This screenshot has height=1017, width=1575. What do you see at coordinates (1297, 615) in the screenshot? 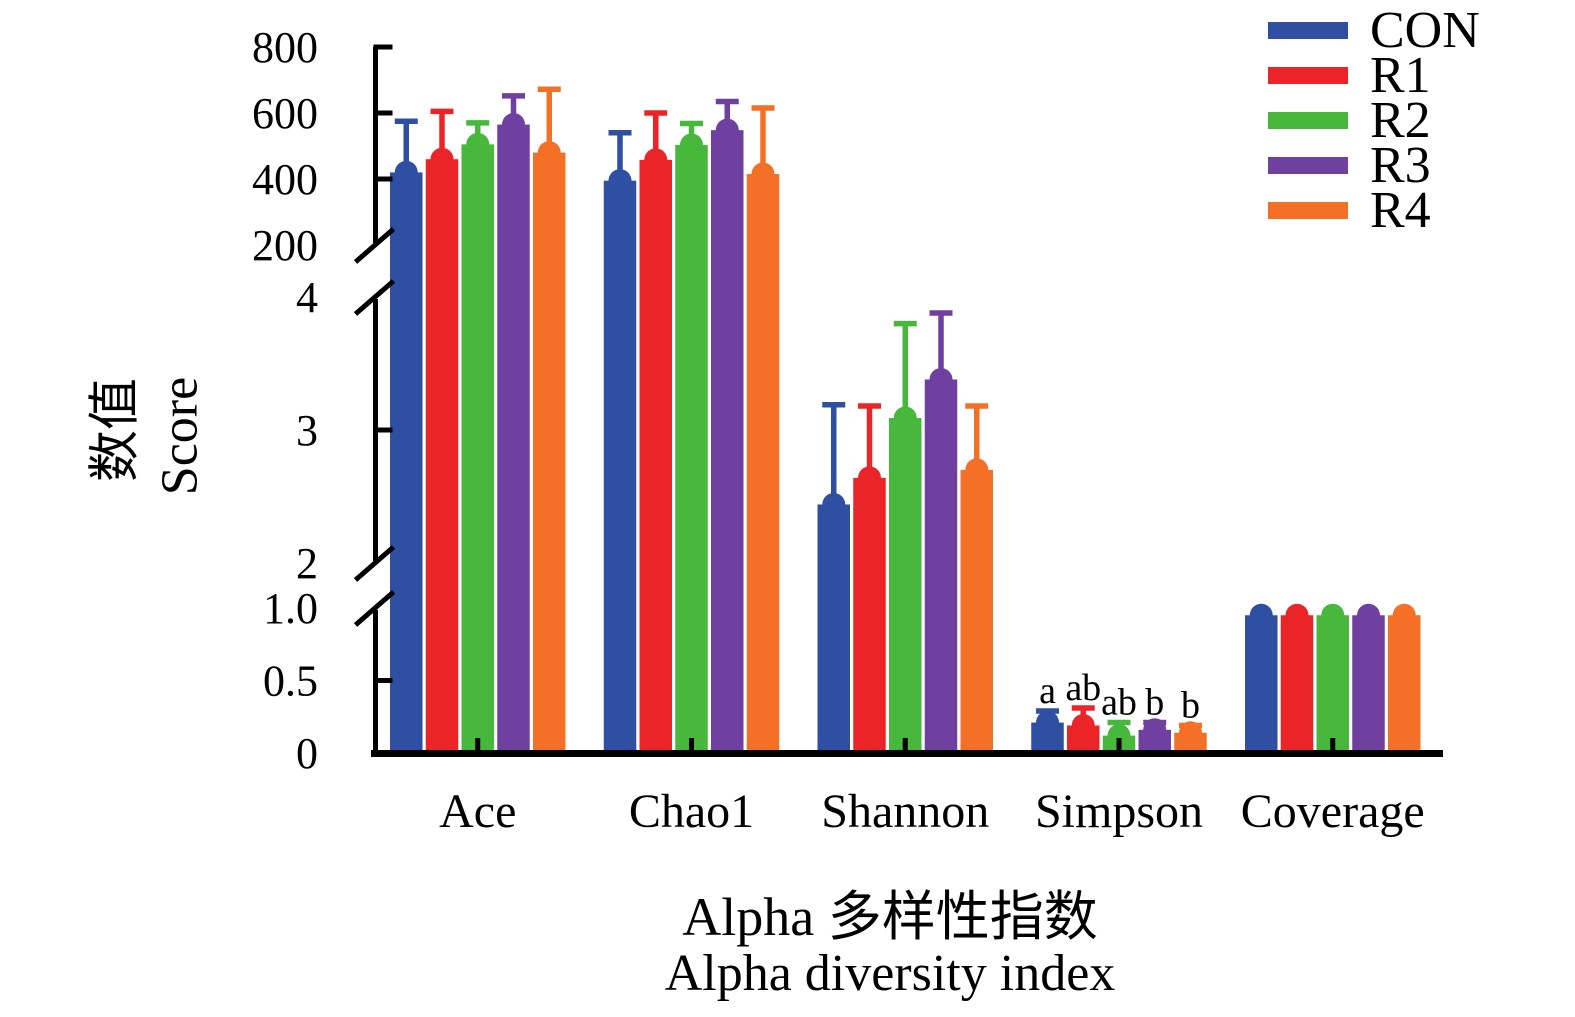
I see `errorbar-dot-r1-coverage` at bounding box center [1297, 615].